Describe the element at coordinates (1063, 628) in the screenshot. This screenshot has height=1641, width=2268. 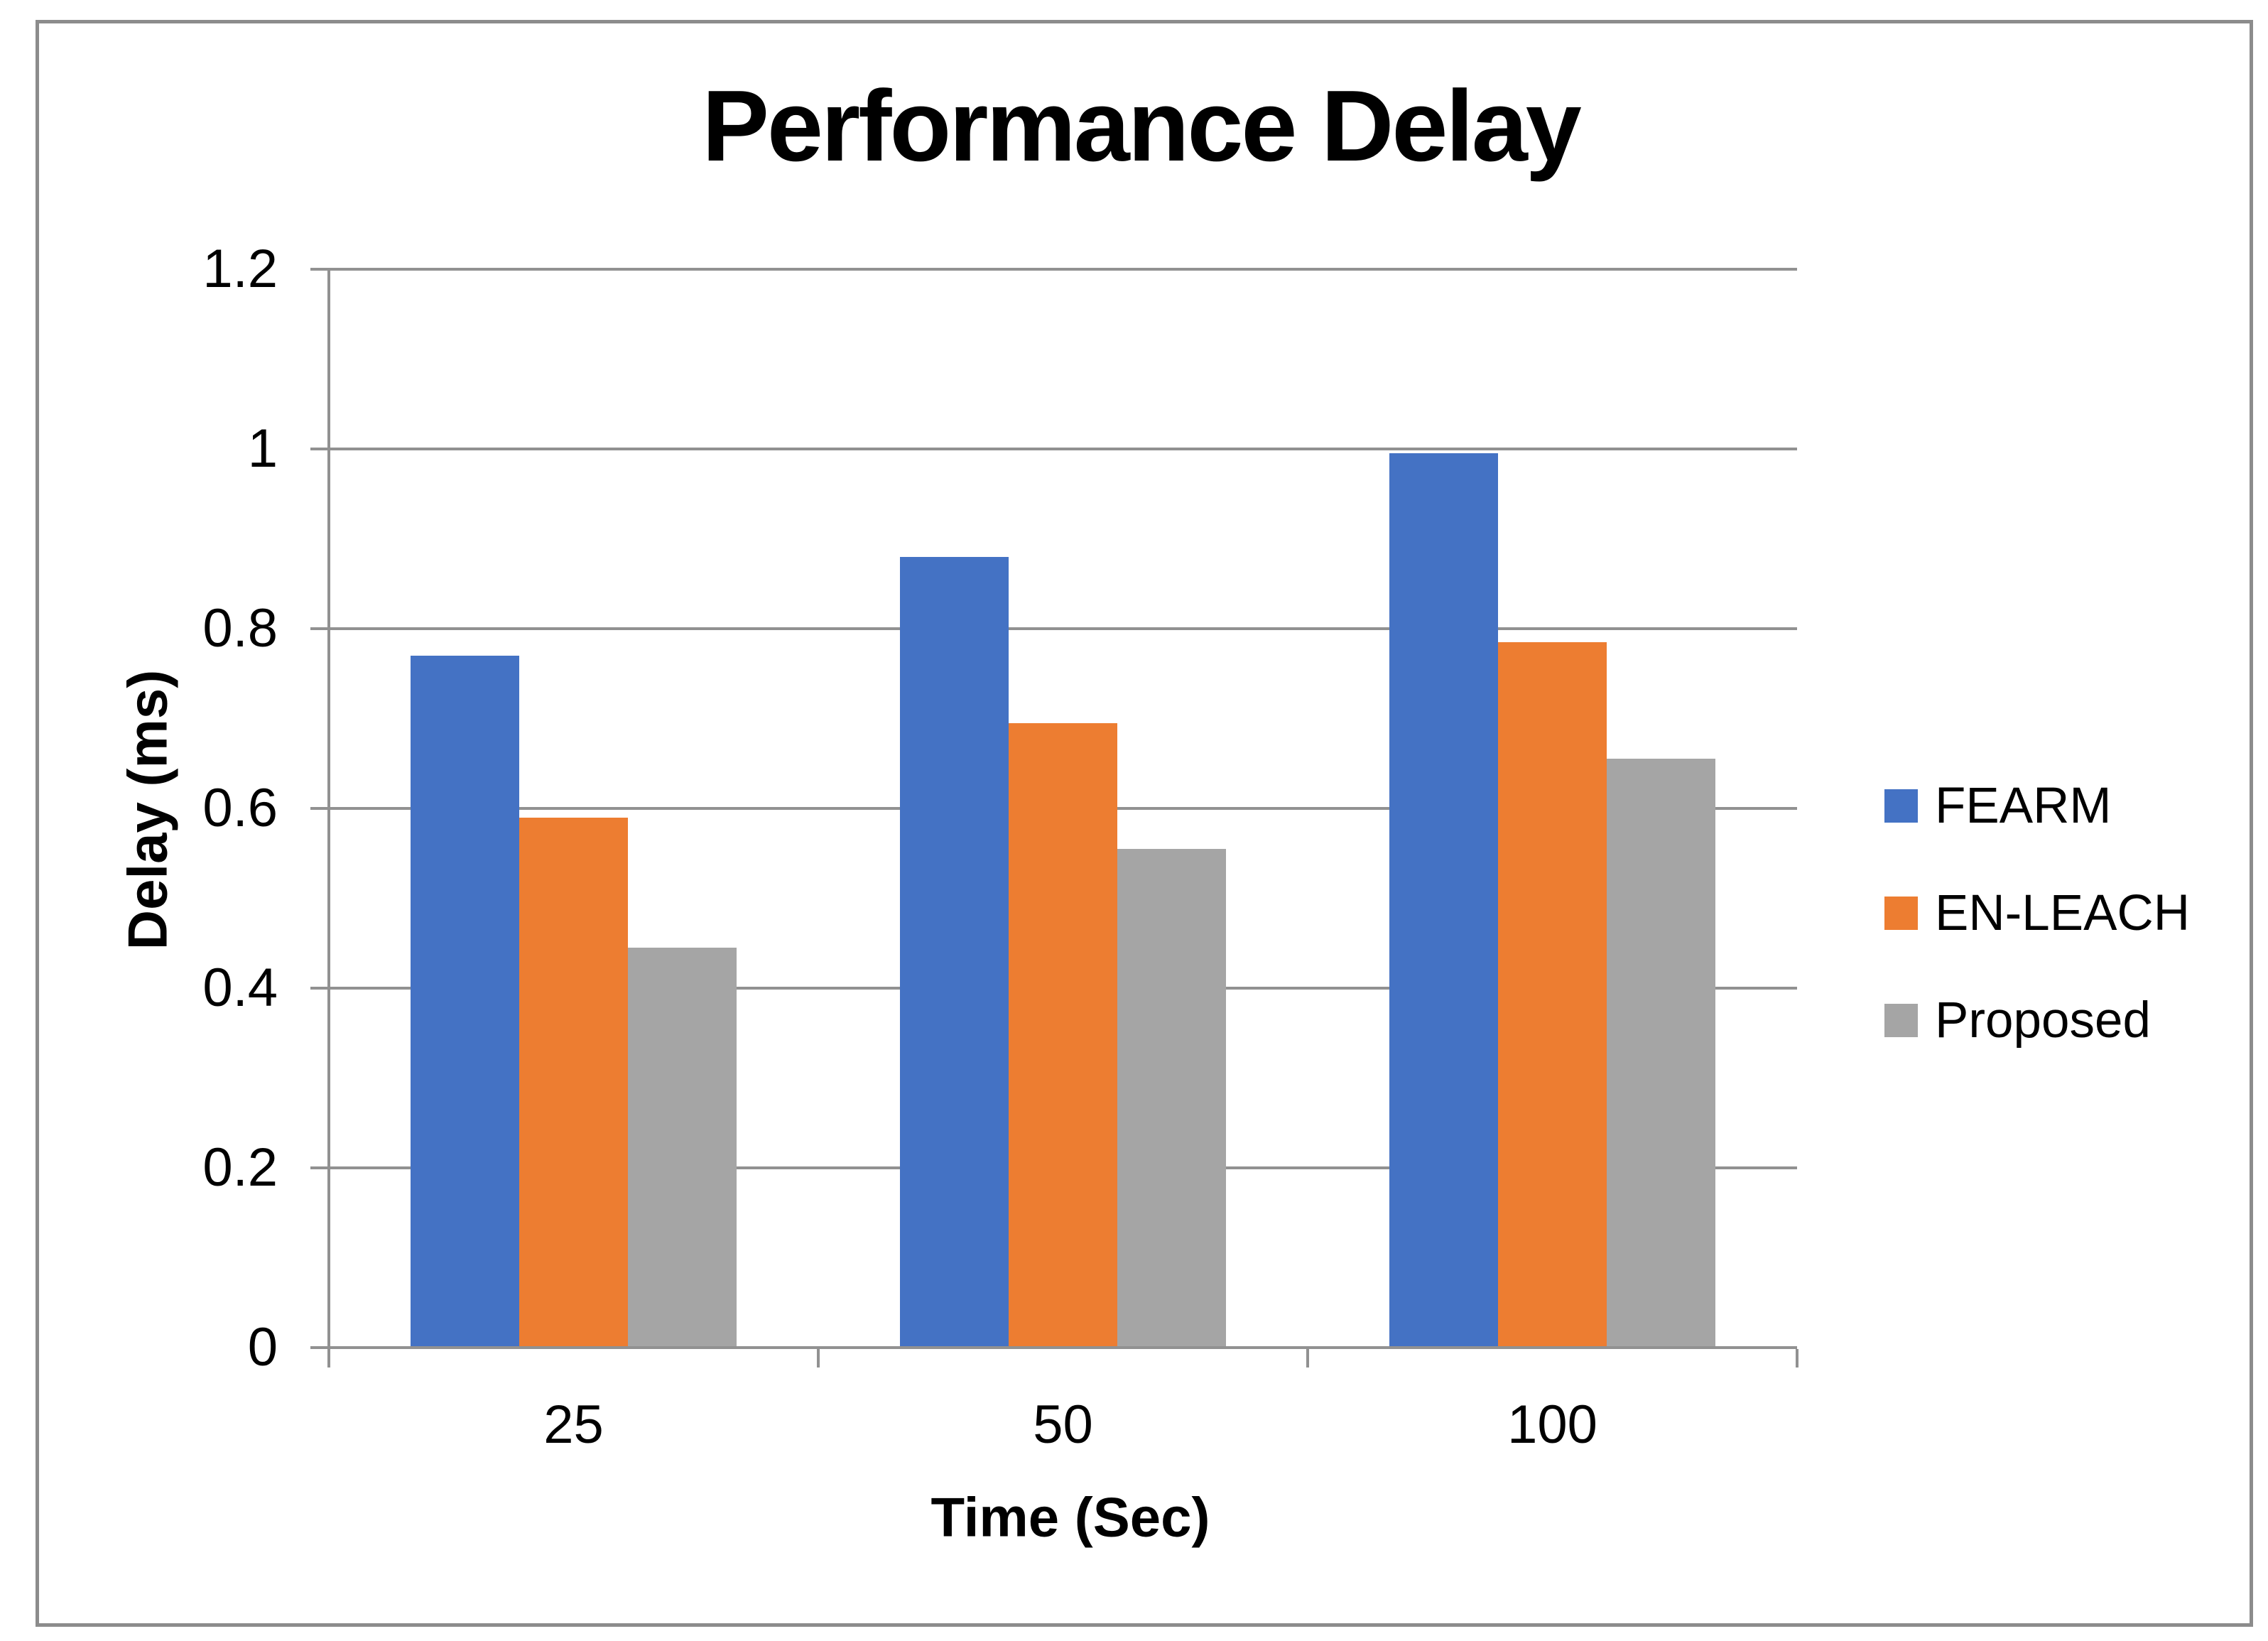
I see `gridline-0.8` at that location.